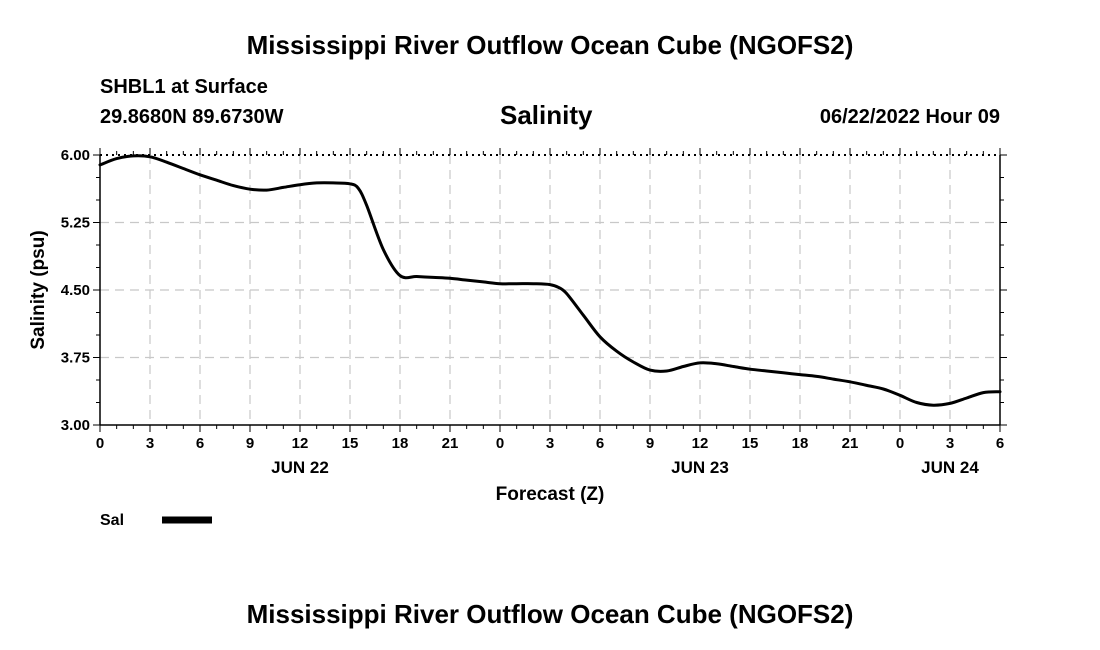 The image size is (1100, 650). Describe the element at coordinates (950, 467) in the screenshot. I see `day-label: JUN 24` at that location.